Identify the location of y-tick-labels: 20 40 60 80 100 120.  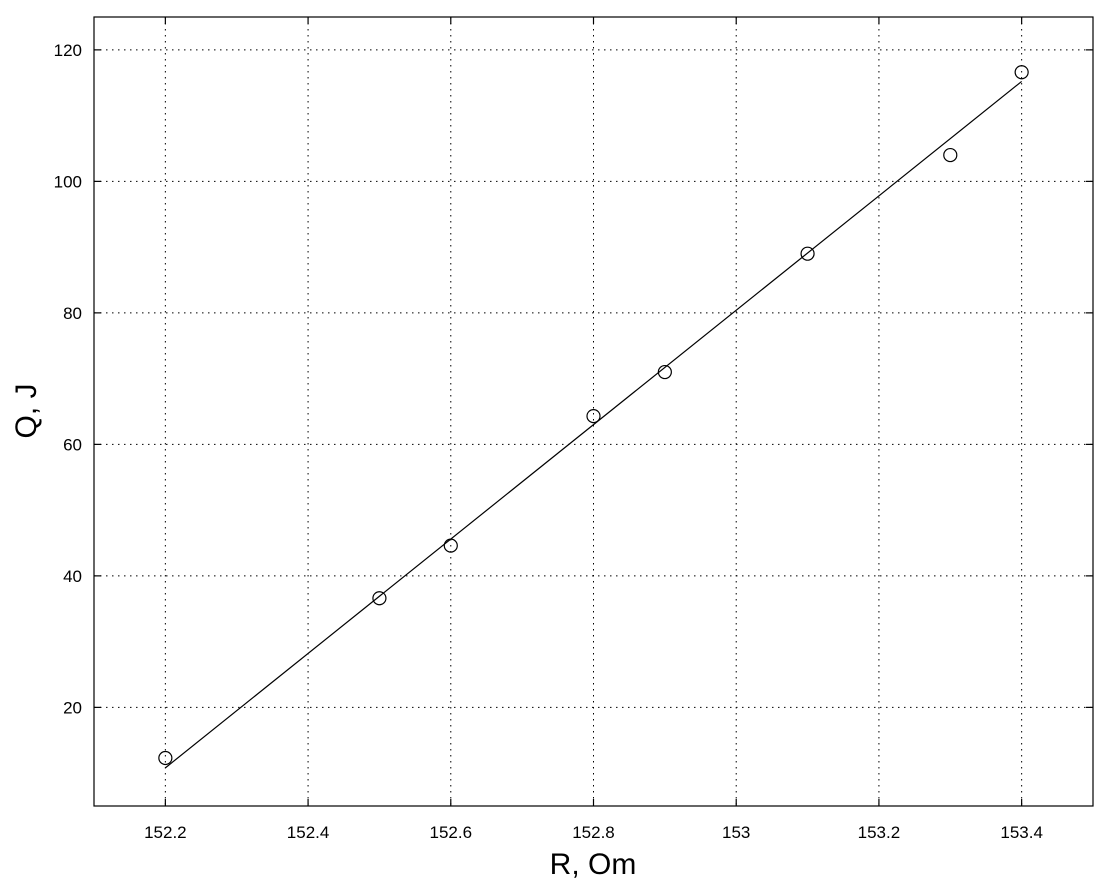
(68, 379).